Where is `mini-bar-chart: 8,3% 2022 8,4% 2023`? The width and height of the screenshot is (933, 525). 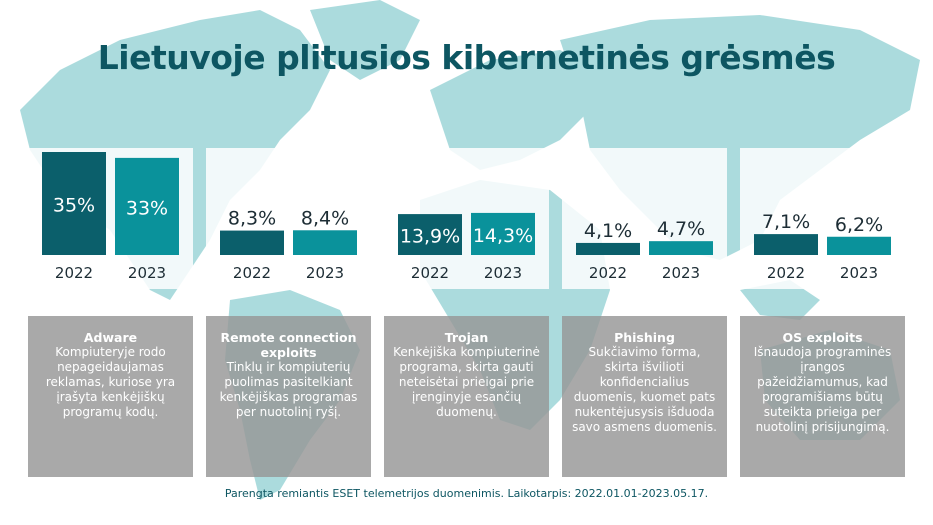 mini-bar-chart: 8,3% 2022 8,4% 2023 is located at coordinates (288, 244).